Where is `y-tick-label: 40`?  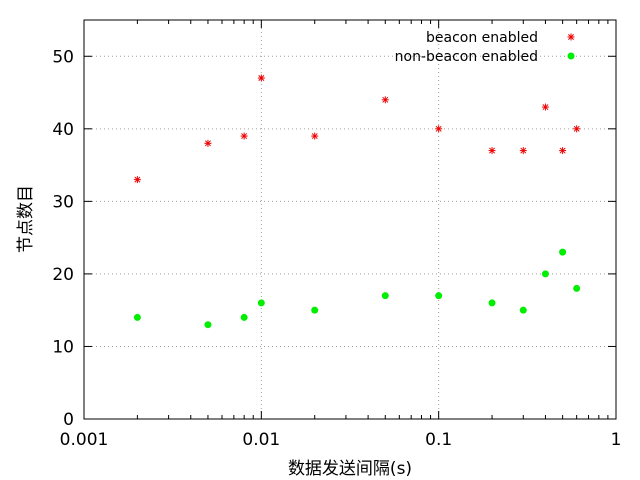
y-tick-label: 40 is located at coordinates (63, 130).